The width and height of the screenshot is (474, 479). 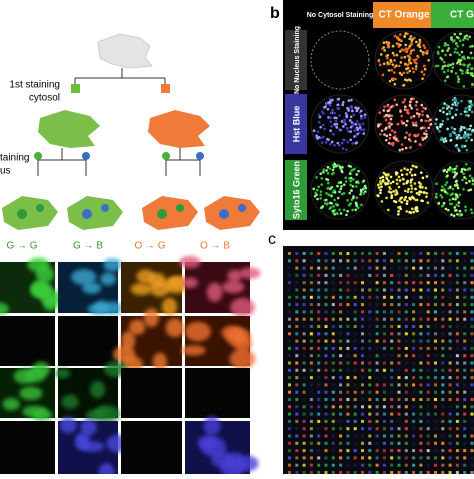 What do you see at coordinates (21, 246) in the screenshot?
I see `transition-label: G → G` at bounding box center [21, 246].